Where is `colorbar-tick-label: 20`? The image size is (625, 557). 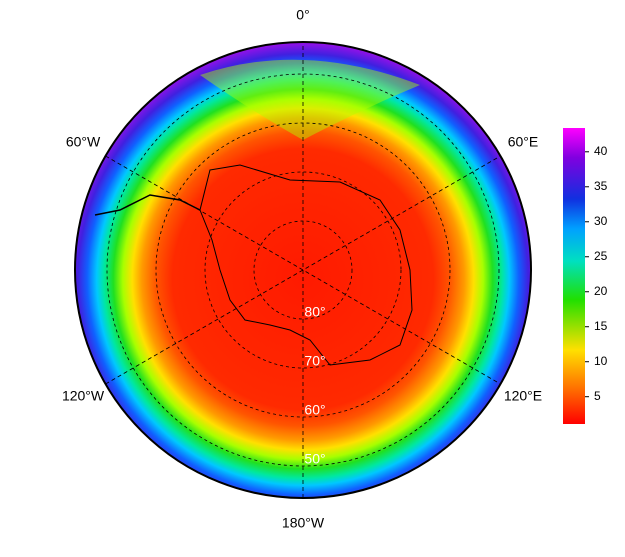 colorbar-tick-label: 20 is located at coordinates (601, 291).